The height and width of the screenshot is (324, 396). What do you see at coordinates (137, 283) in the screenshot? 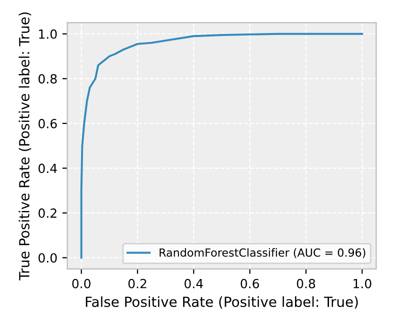
I see `x-tick-label: 0.2` at bounding box center [137, 283].